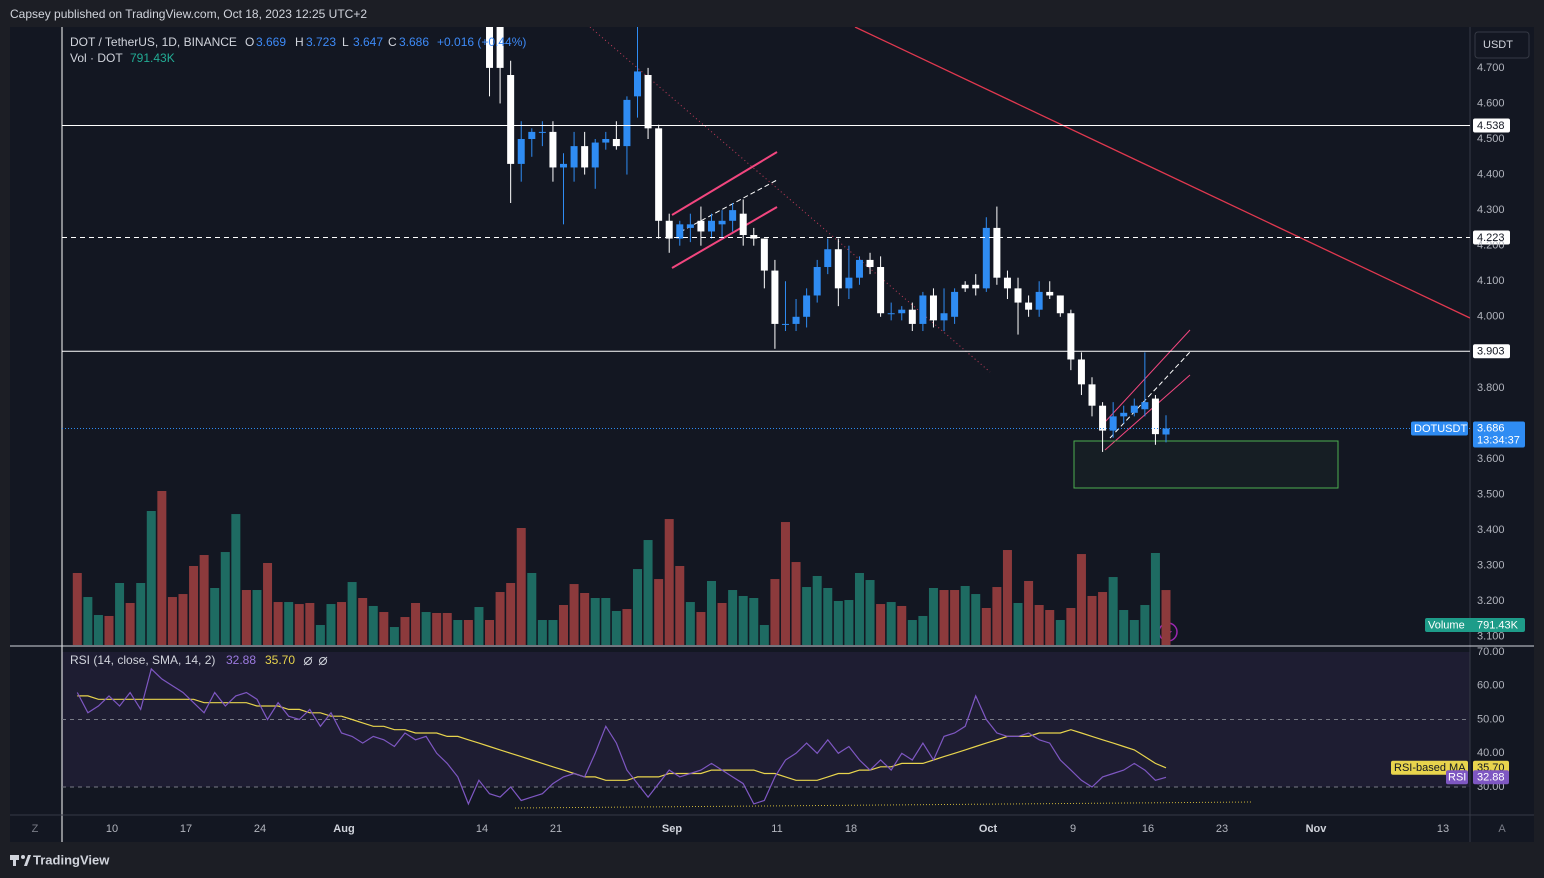 The height and width of the screenshot is (878, 1544). I want to click on ohlc-value: 3.647, so click(368, 42).